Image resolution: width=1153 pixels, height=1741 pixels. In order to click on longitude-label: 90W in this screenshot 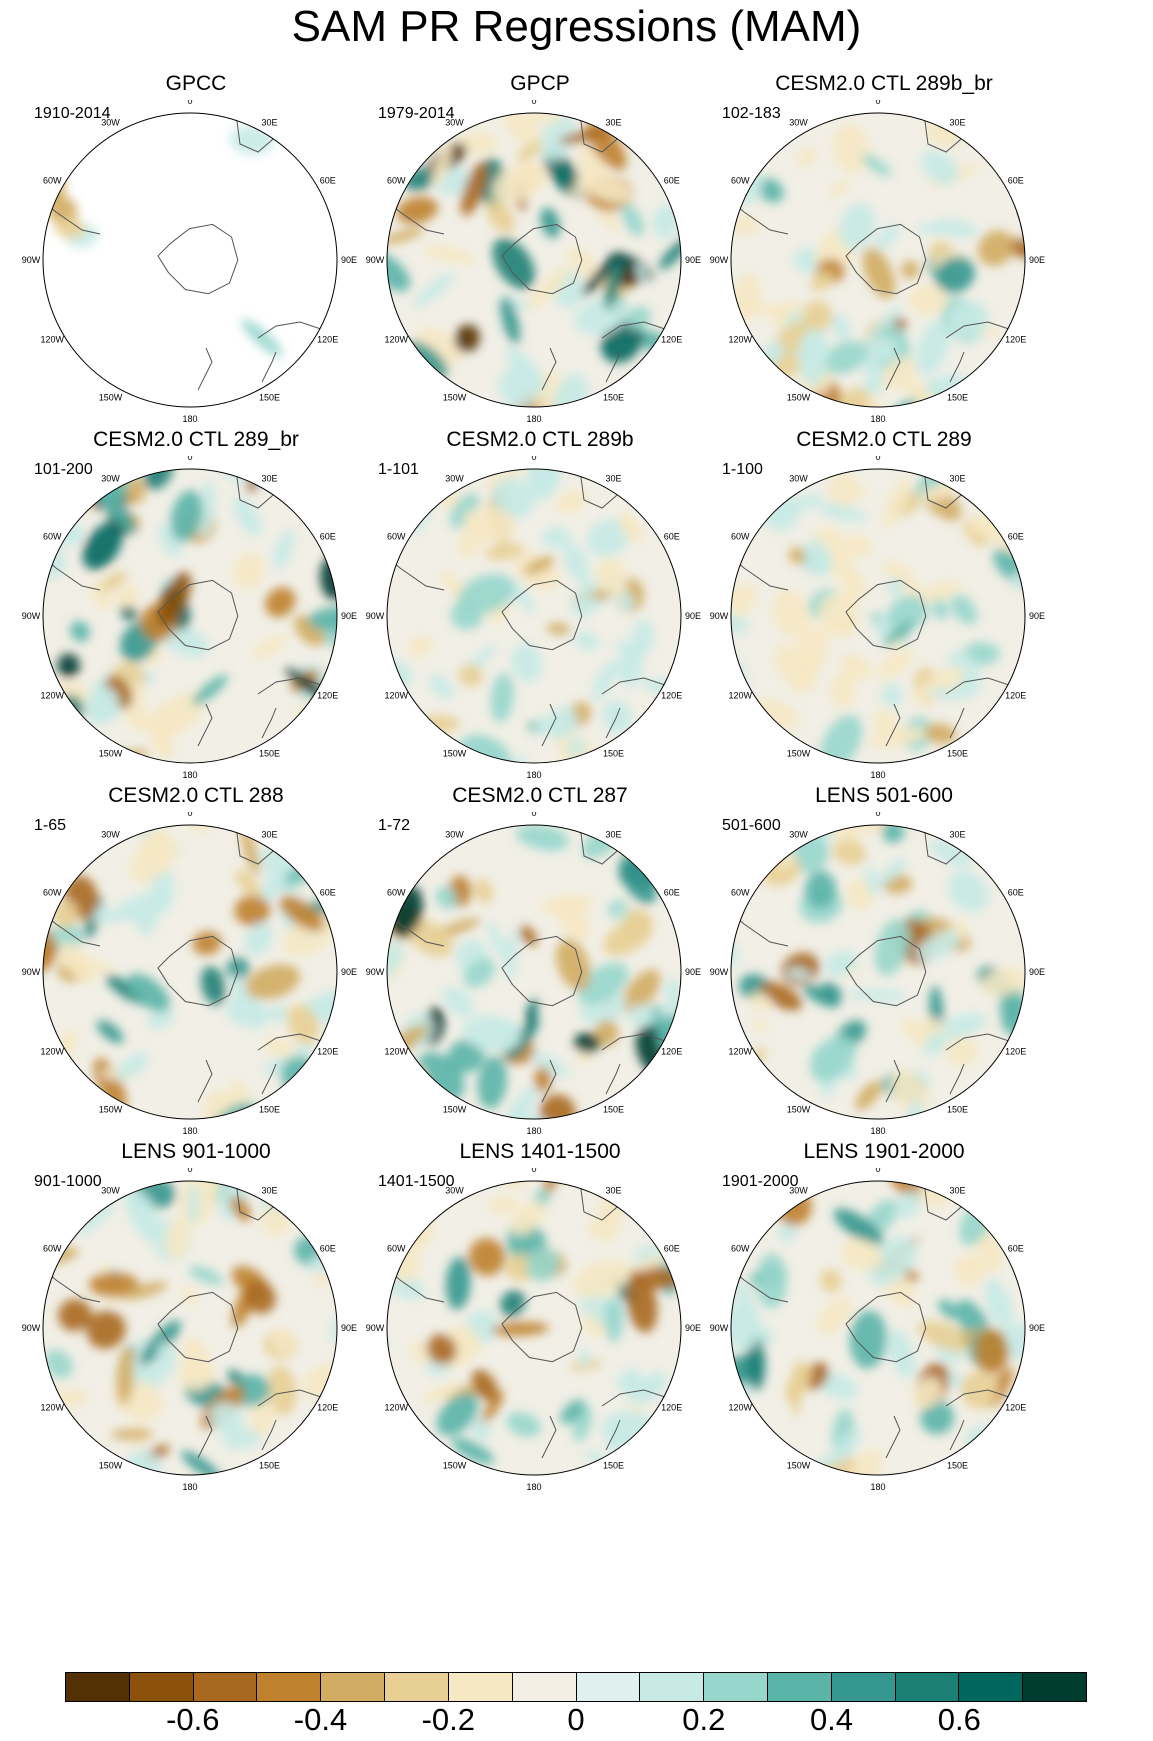, I will do `click(719, 260)`.